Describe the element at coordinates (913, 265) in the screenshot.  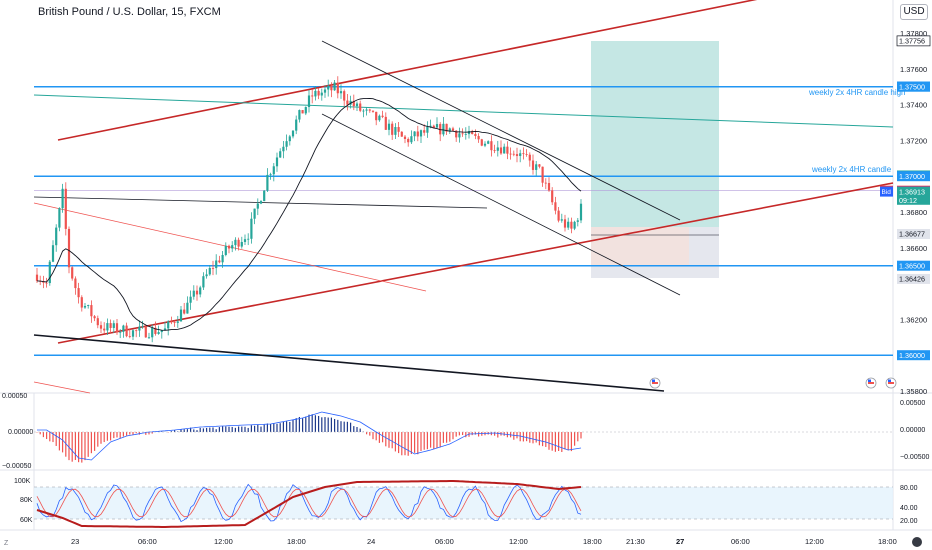
I see `price-badge-1-36500: 1.36500` at that location.